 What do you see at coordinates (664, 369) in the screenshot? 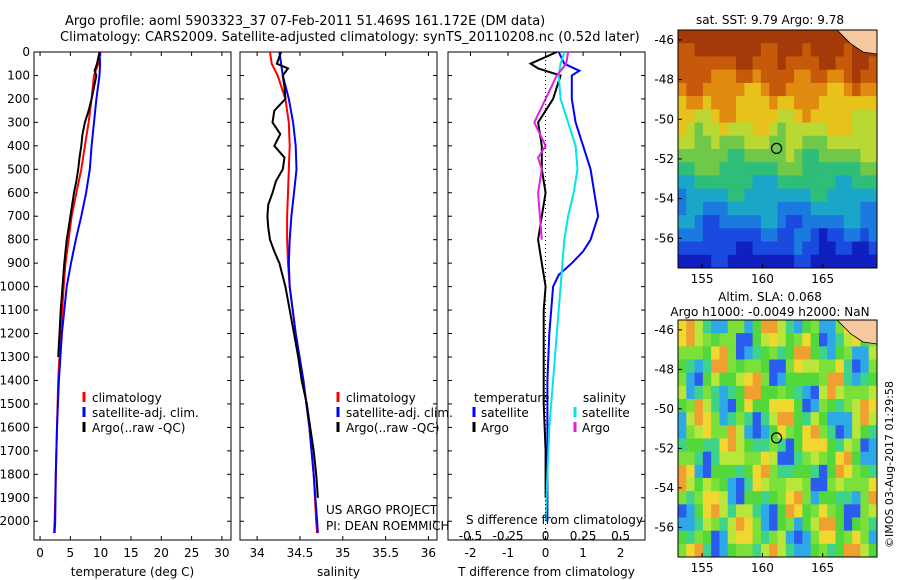
I see `map-y-tick-label: -48` at bounding box center [664, 369].